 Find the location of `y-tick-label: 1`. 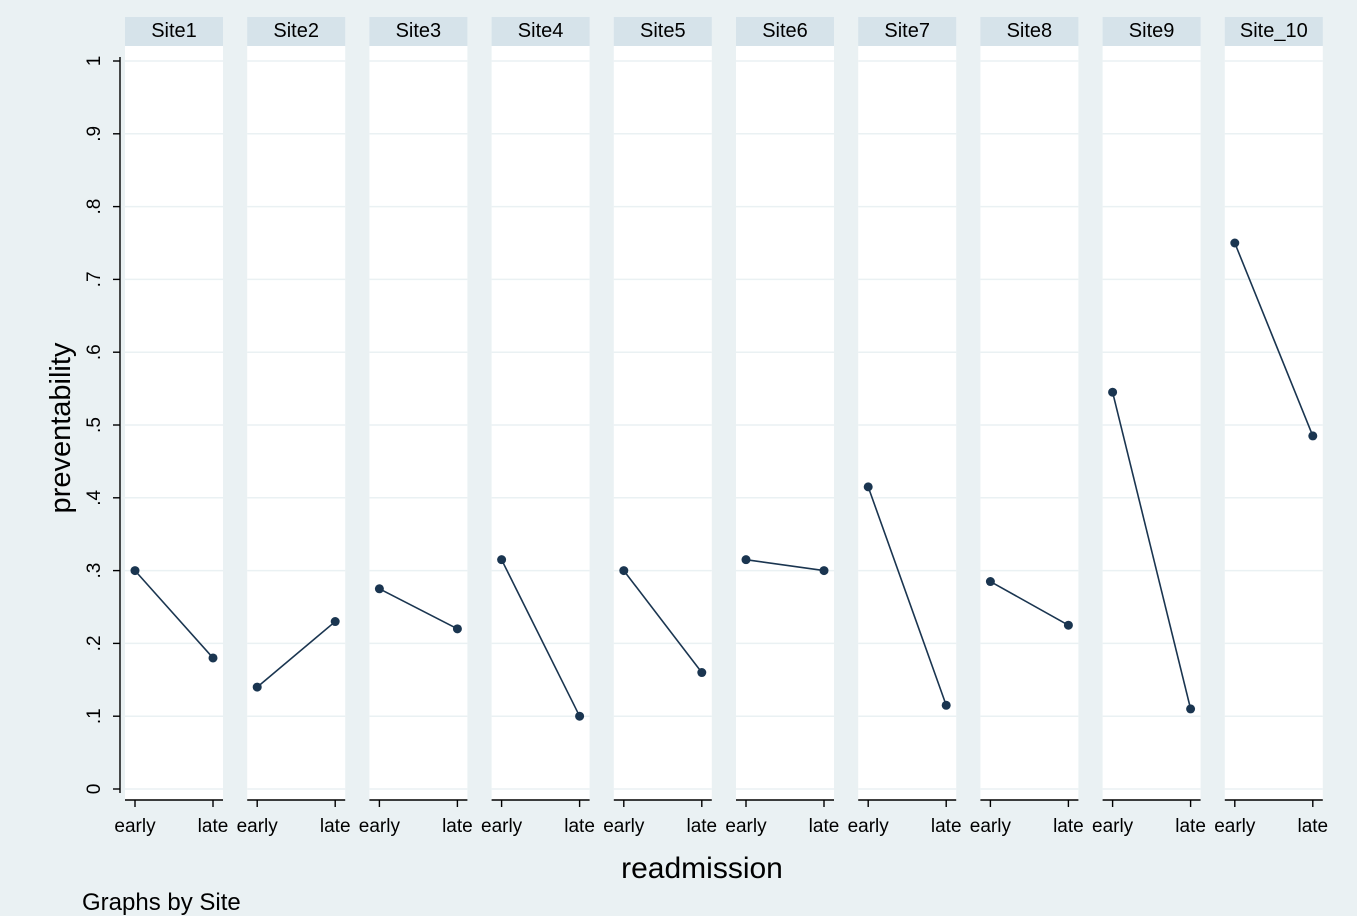

y-tick-label: 1 is located at coordinates (94, 61).